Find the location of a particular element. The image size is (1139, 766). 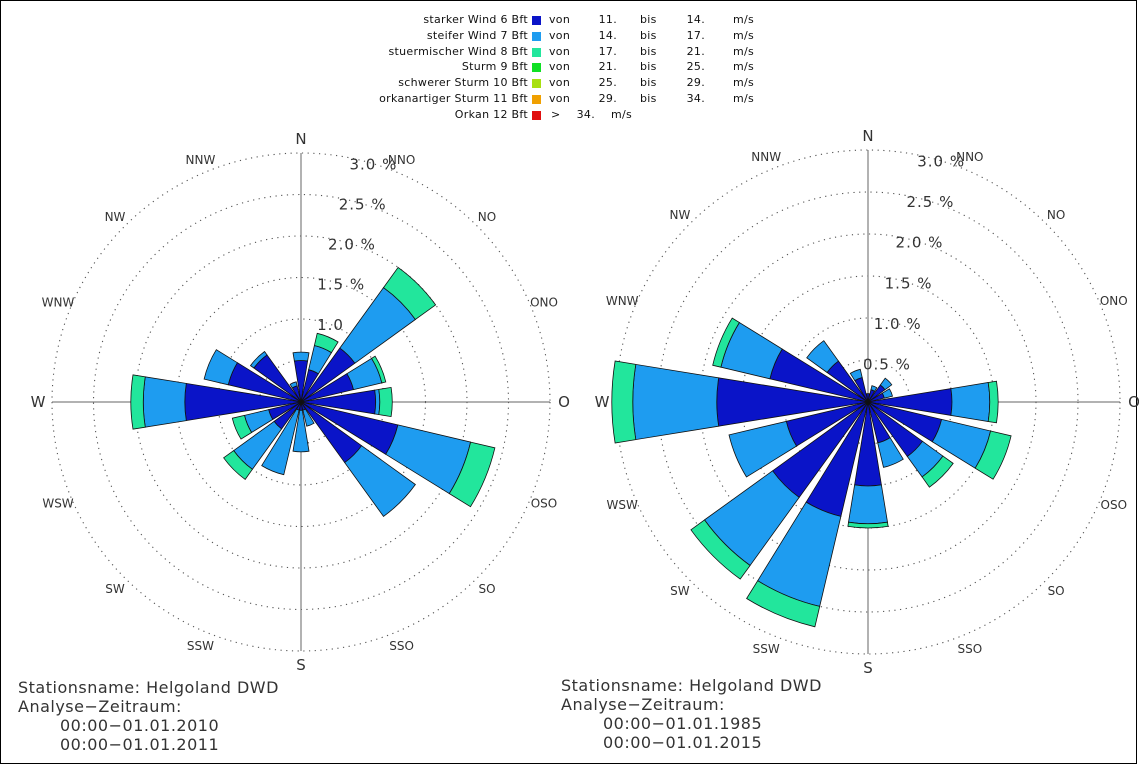

period-start: 00:00−01.01.2010 is located at coordinates (140, 725).